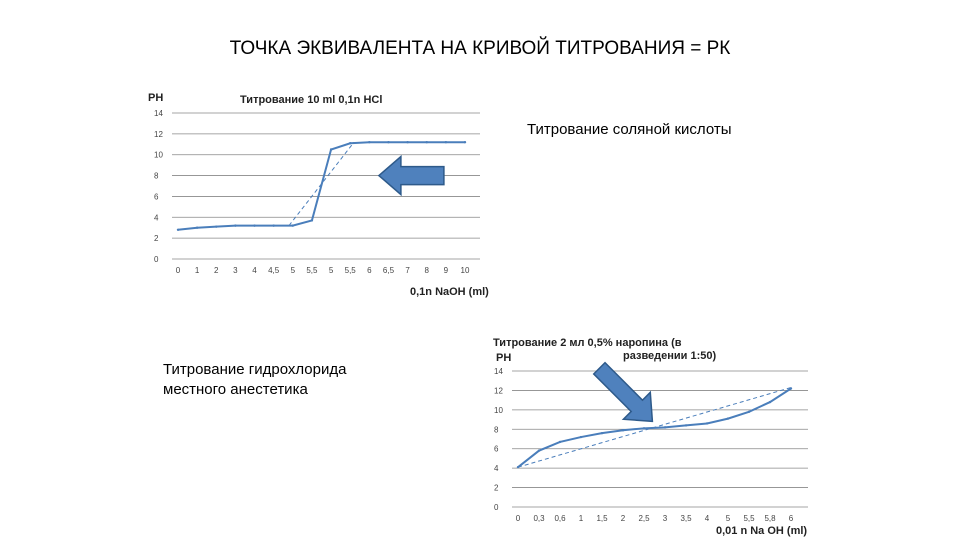 The width and height of the screenshot is (960, 540). I want to click on x-tick-label: 8, so click(427, 270).